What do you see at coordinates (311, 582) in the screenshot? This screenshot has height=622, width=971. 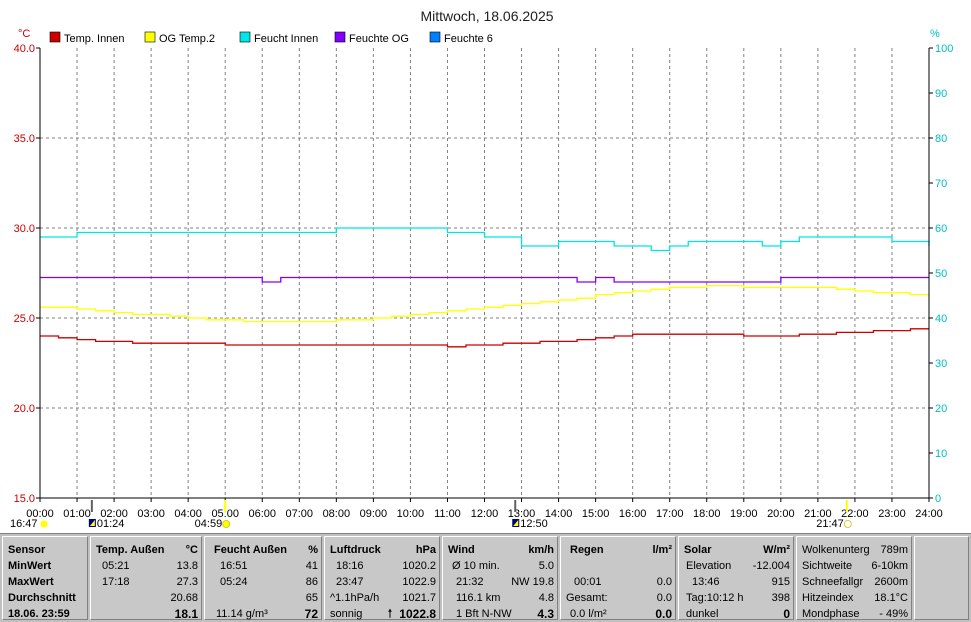 I see `humidity-max-value: 86` at bounding box center [311, 582].